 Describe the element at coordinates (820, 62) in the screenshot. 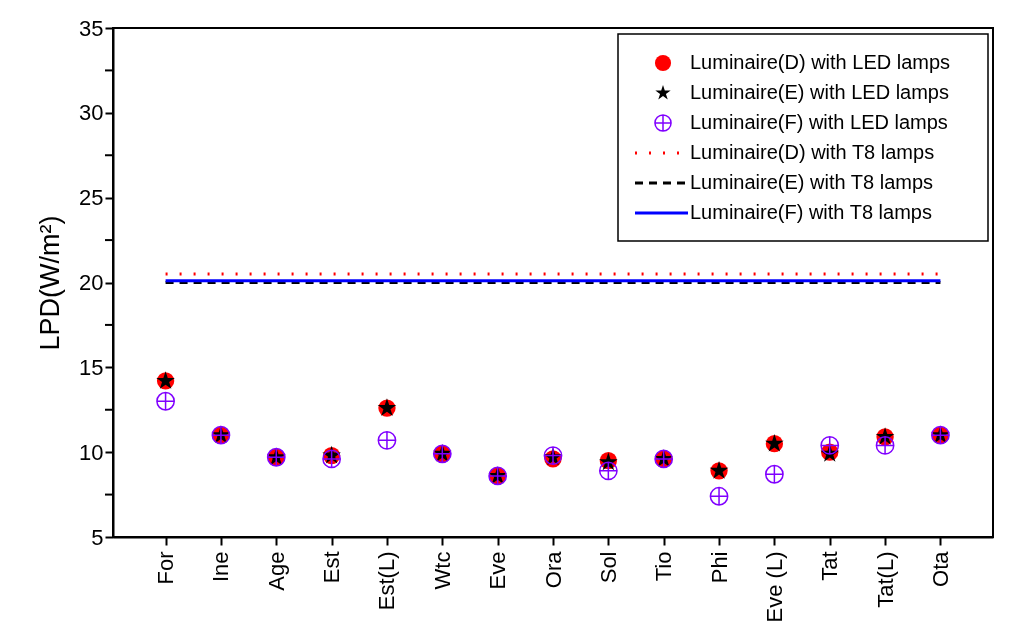

I see `legend-label: Luminaire(D) with LED lamps` at that location.